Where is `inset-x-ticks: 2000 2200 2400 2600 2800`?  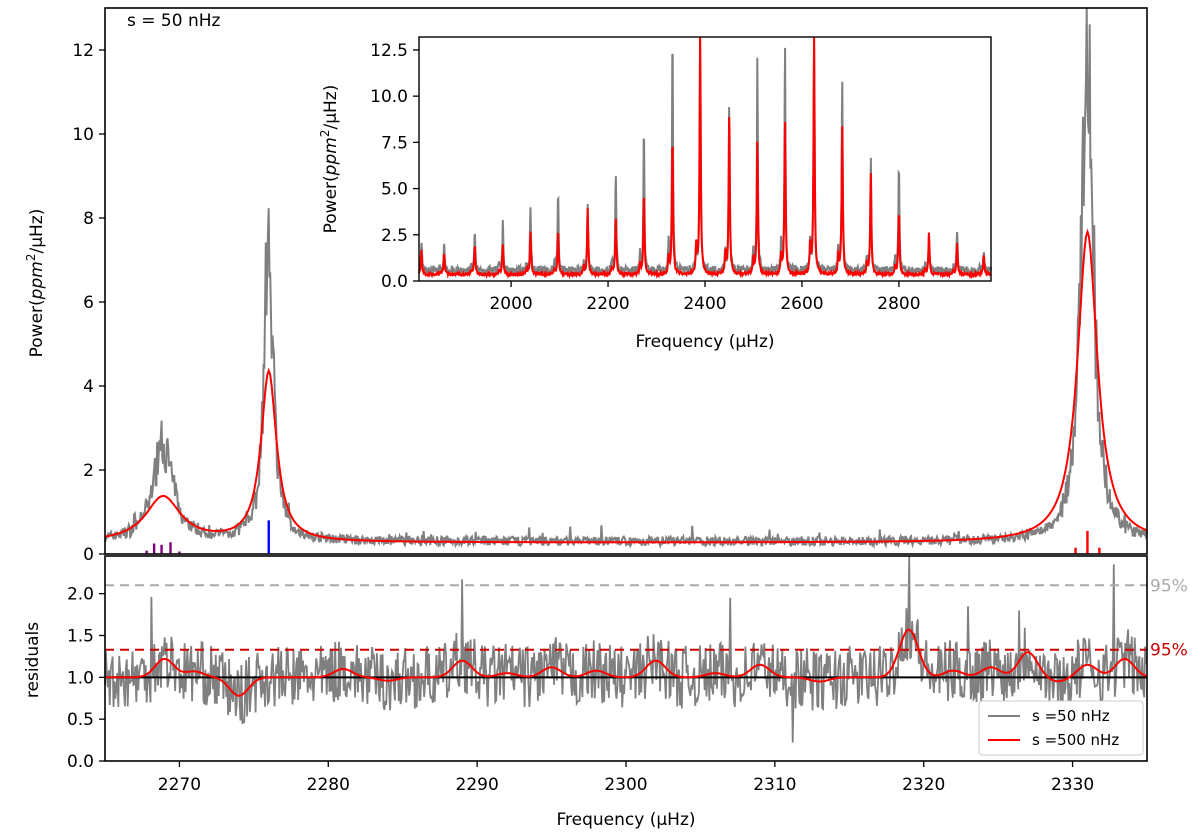 inset-x-ticks: 2000 2200 2400 2600 2800 is located at coordinates (705, 297).